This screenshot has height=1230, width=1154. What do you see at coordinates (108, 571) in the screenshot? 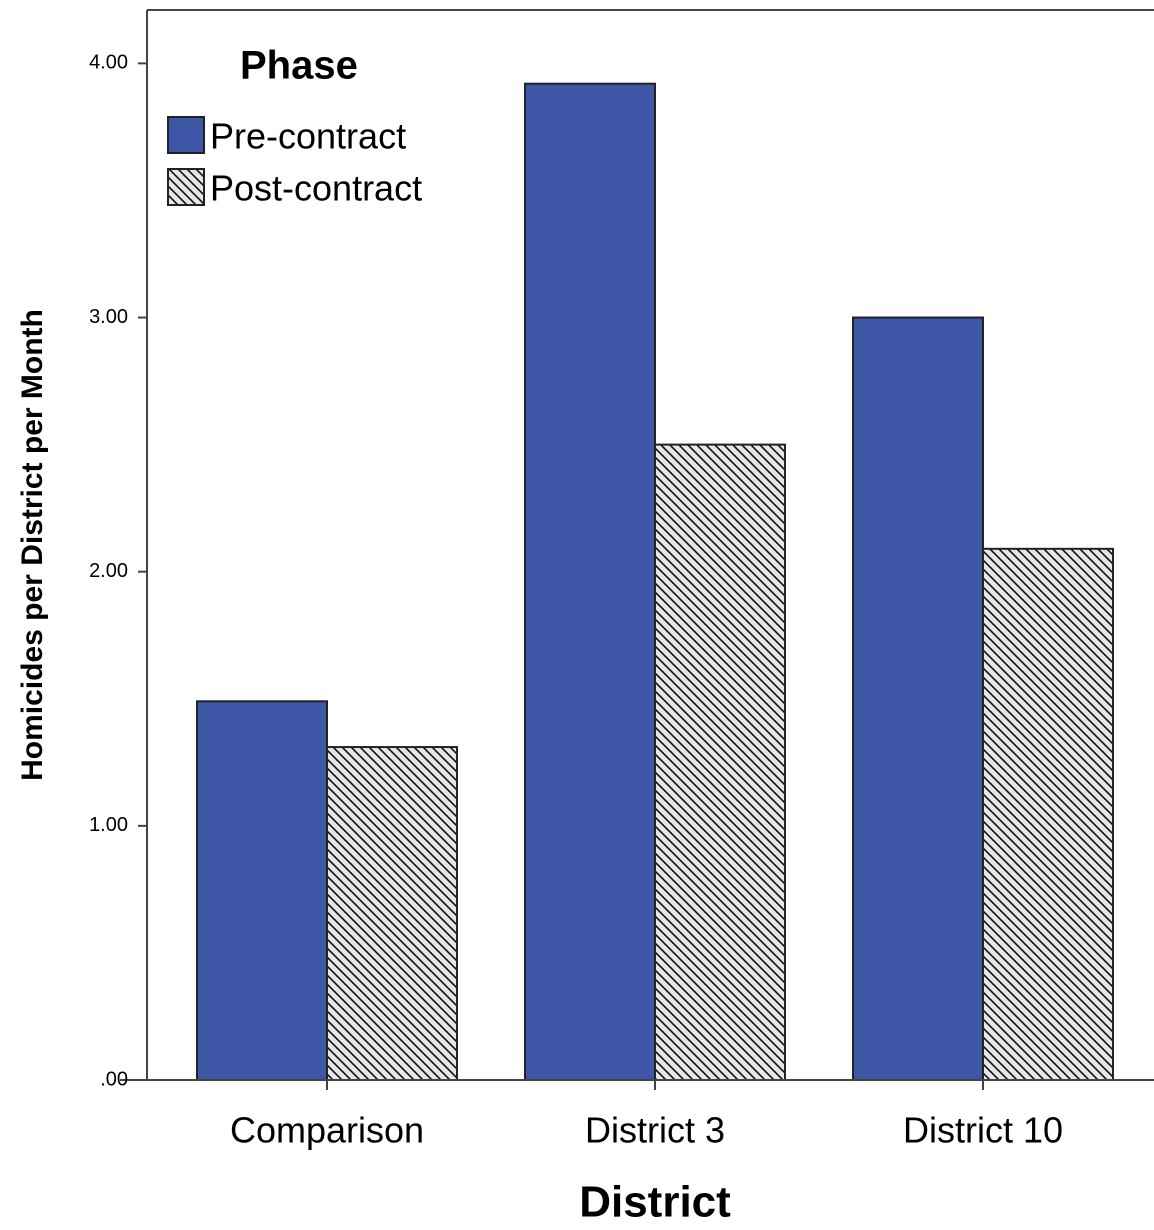
I see `y-tick-label: 2.00` at bounding box center [108, 571].